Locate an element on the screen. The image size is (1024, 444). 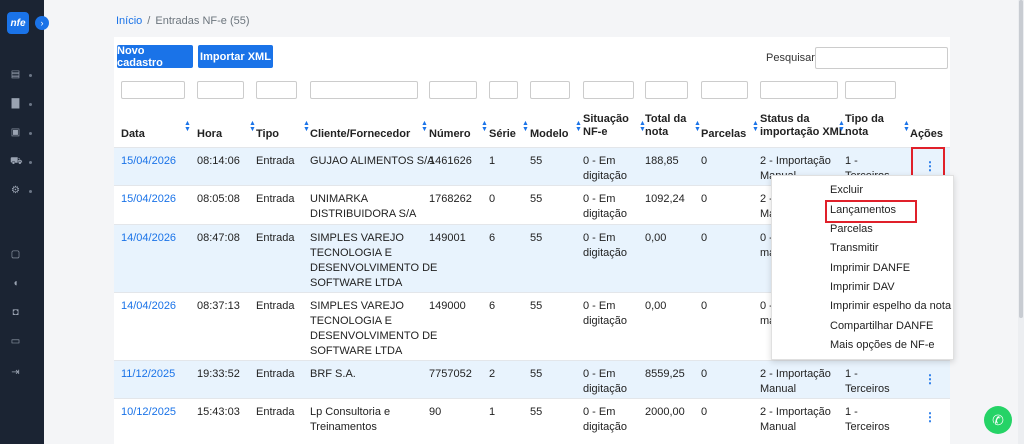
nfe-logo: nfe is located at coordinates (18, 23).